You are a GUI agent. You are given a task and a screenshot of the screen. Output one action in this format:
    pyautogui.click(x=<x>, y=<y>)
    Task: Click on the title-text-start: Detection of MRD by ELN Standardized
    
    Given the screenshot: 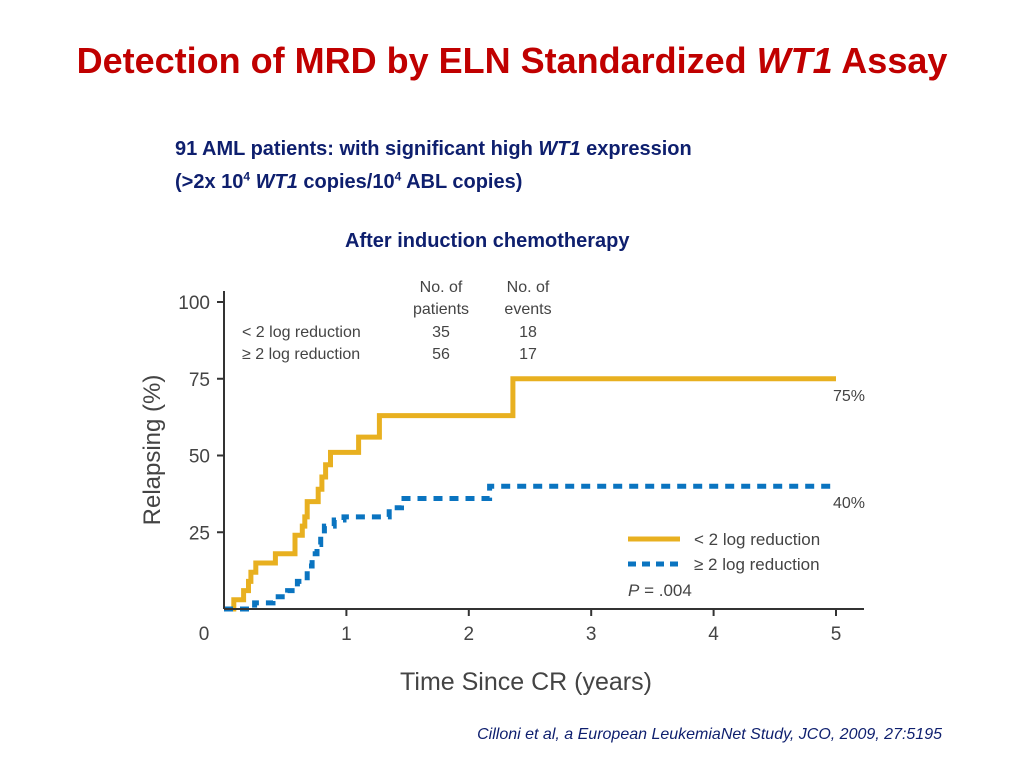 What is the action you would take?
    pyautogui.click(x=416, y=60)
    